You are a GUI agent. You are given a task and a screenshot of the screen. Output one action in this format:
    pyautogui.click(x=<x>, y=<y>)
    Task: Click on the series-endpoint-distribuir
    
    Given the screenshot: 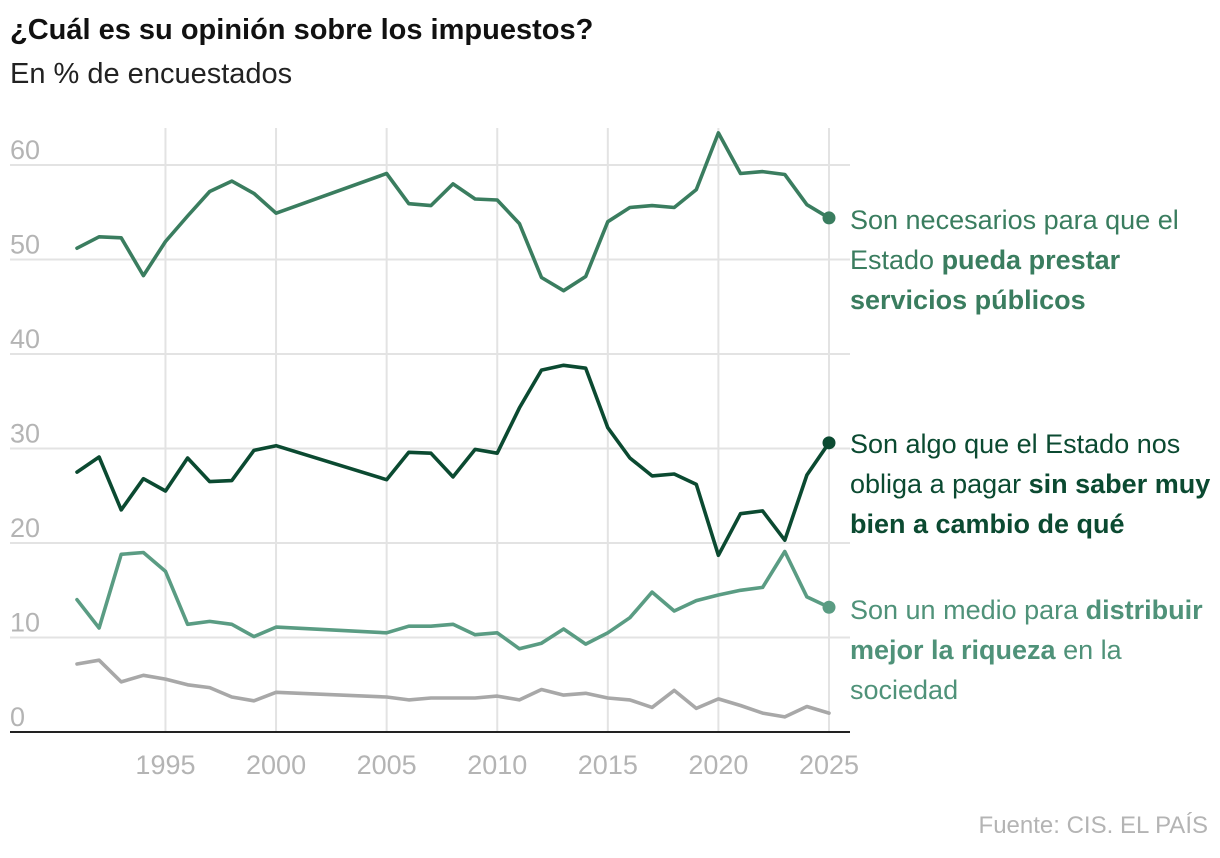 What is the action you would take?
    pyautogui.click(x=829, y=607)
    